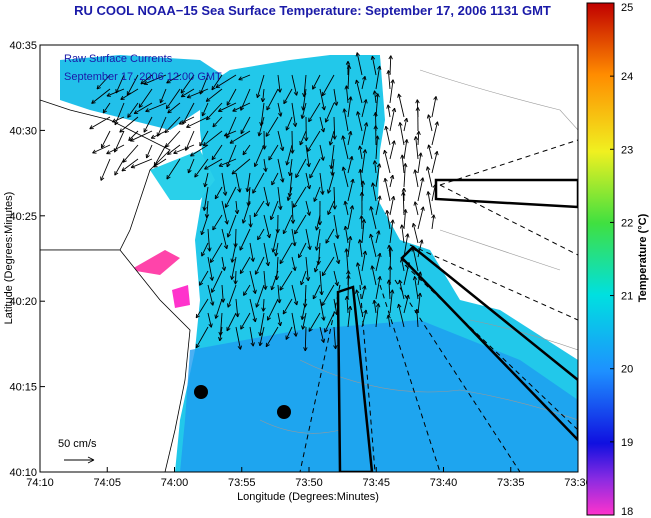 The image size is (651, 518). I want to click on x-tick-label: 74:10, so click(40, 483).